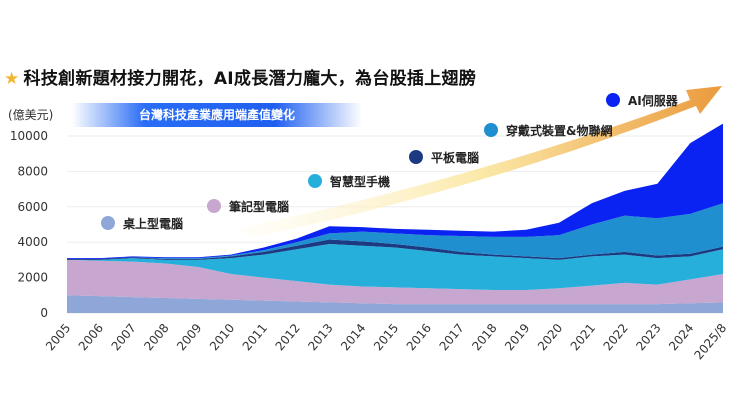  Describe the element at coordinates (710, 341) in the screenshot. I see `x-tick-label: 2025/8` at that location.